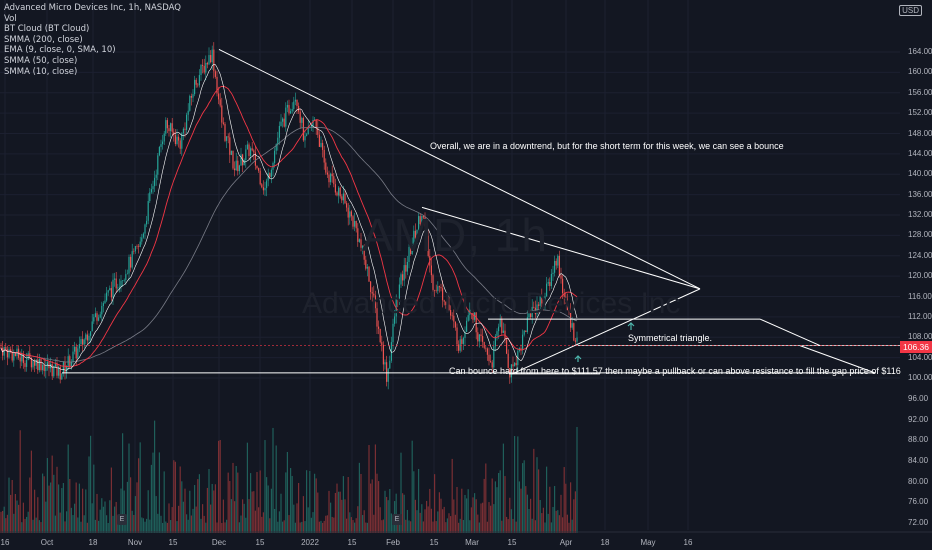 Image resolution: width=932 pixels, height=550 pixels. What do you see at coordinates (135, 542) in the screenshot?
I see `time-tick-label: Nov` at bounding box center [135, 542].